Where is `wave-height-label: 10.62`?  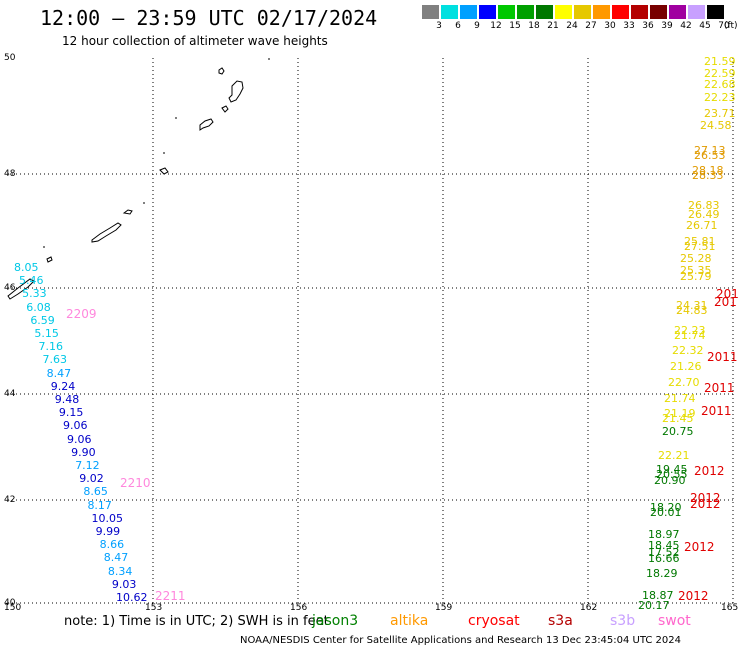 wave-height-label: 10.62 is located at coordinates (132, 597).